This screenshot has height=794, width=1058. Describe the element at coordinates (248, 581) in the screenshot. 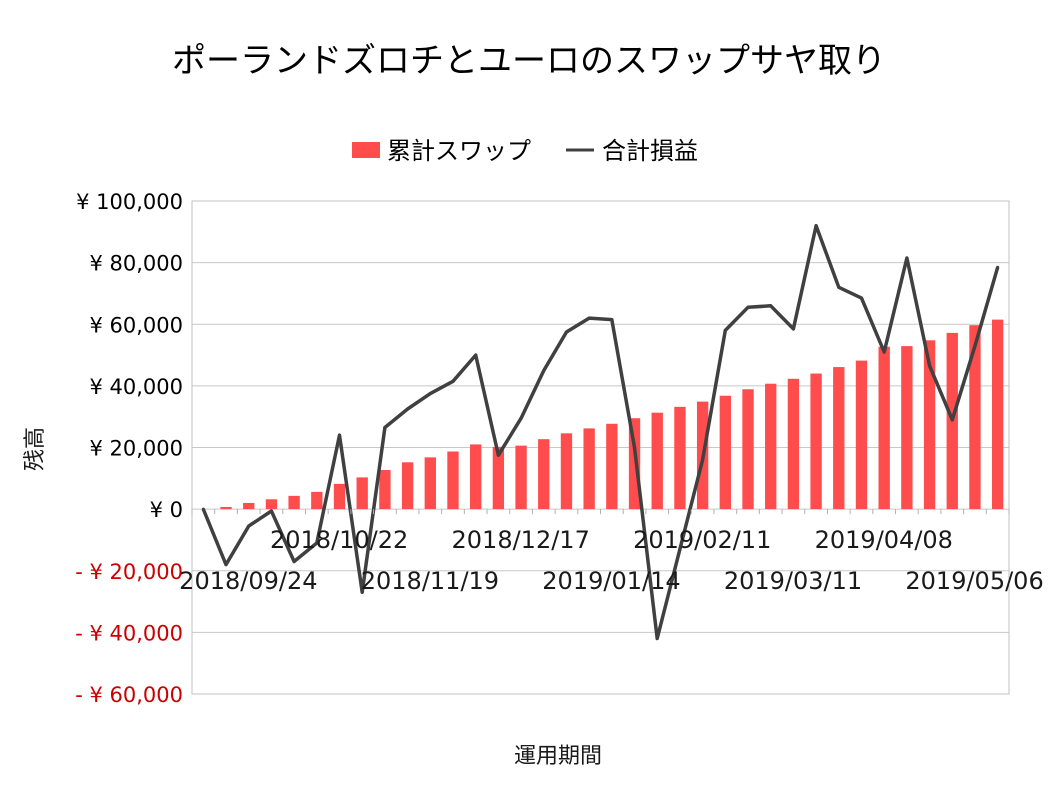

I see `x-tick-label: 2018/09/24` at that location.